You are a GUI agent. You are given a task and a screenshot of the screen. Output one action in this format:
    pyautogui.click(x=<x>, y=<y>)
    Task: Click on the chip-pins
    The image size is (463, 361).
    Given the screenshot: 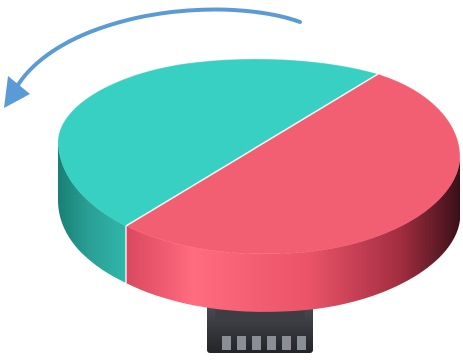 What is the action you would take?
    pyautogui.click(x=264, y=343)
    